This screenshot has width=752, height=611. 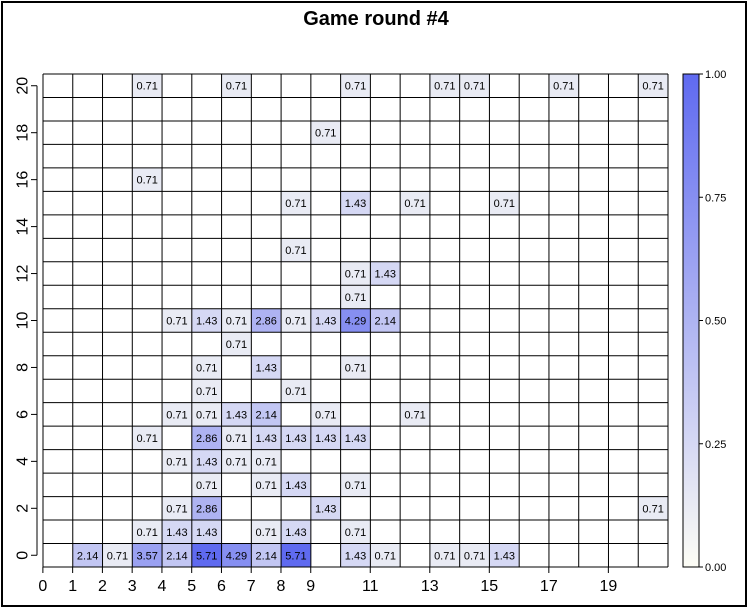 I want to click on legend-tick-label: 0.75, so click(x=715, y=198).